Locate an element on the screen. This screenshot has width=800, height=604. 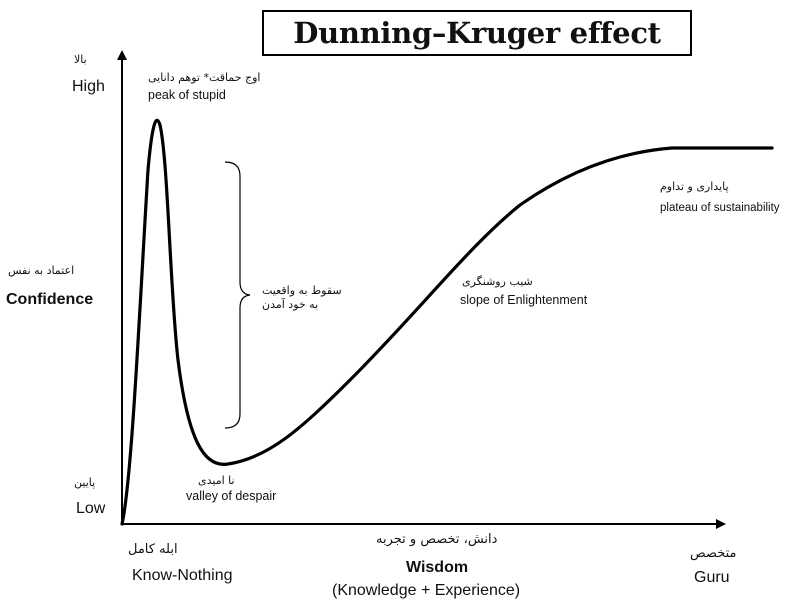
fall-label-fa-line1: سقوط به واقعیت is located at coordinates (302, 290).